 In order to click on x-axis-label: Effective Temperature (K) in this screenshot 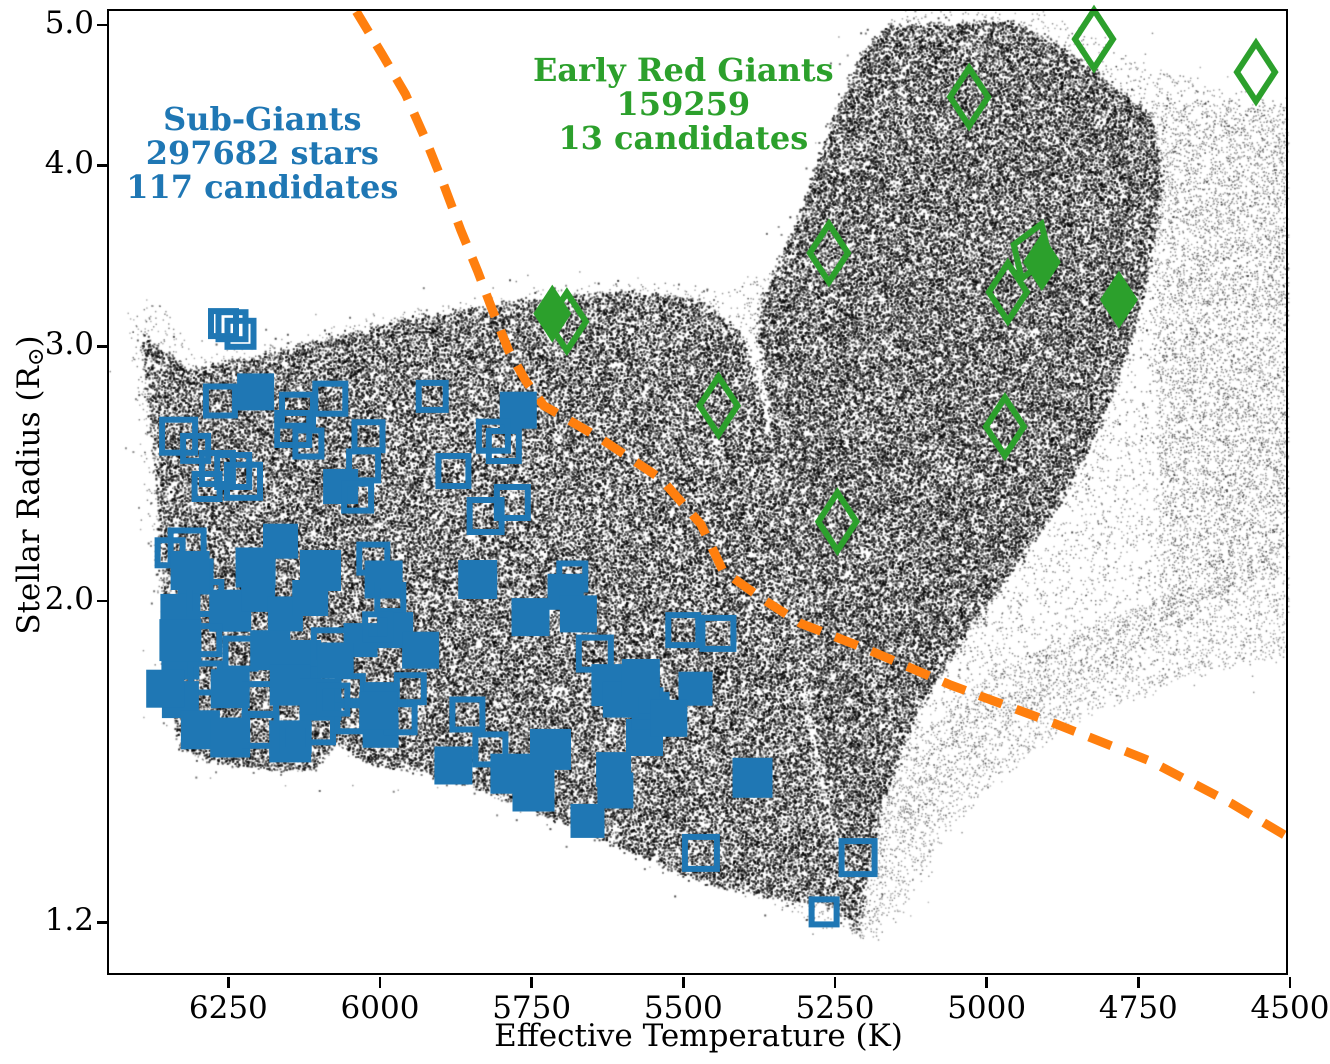, I will do `click(698, 1036)`.